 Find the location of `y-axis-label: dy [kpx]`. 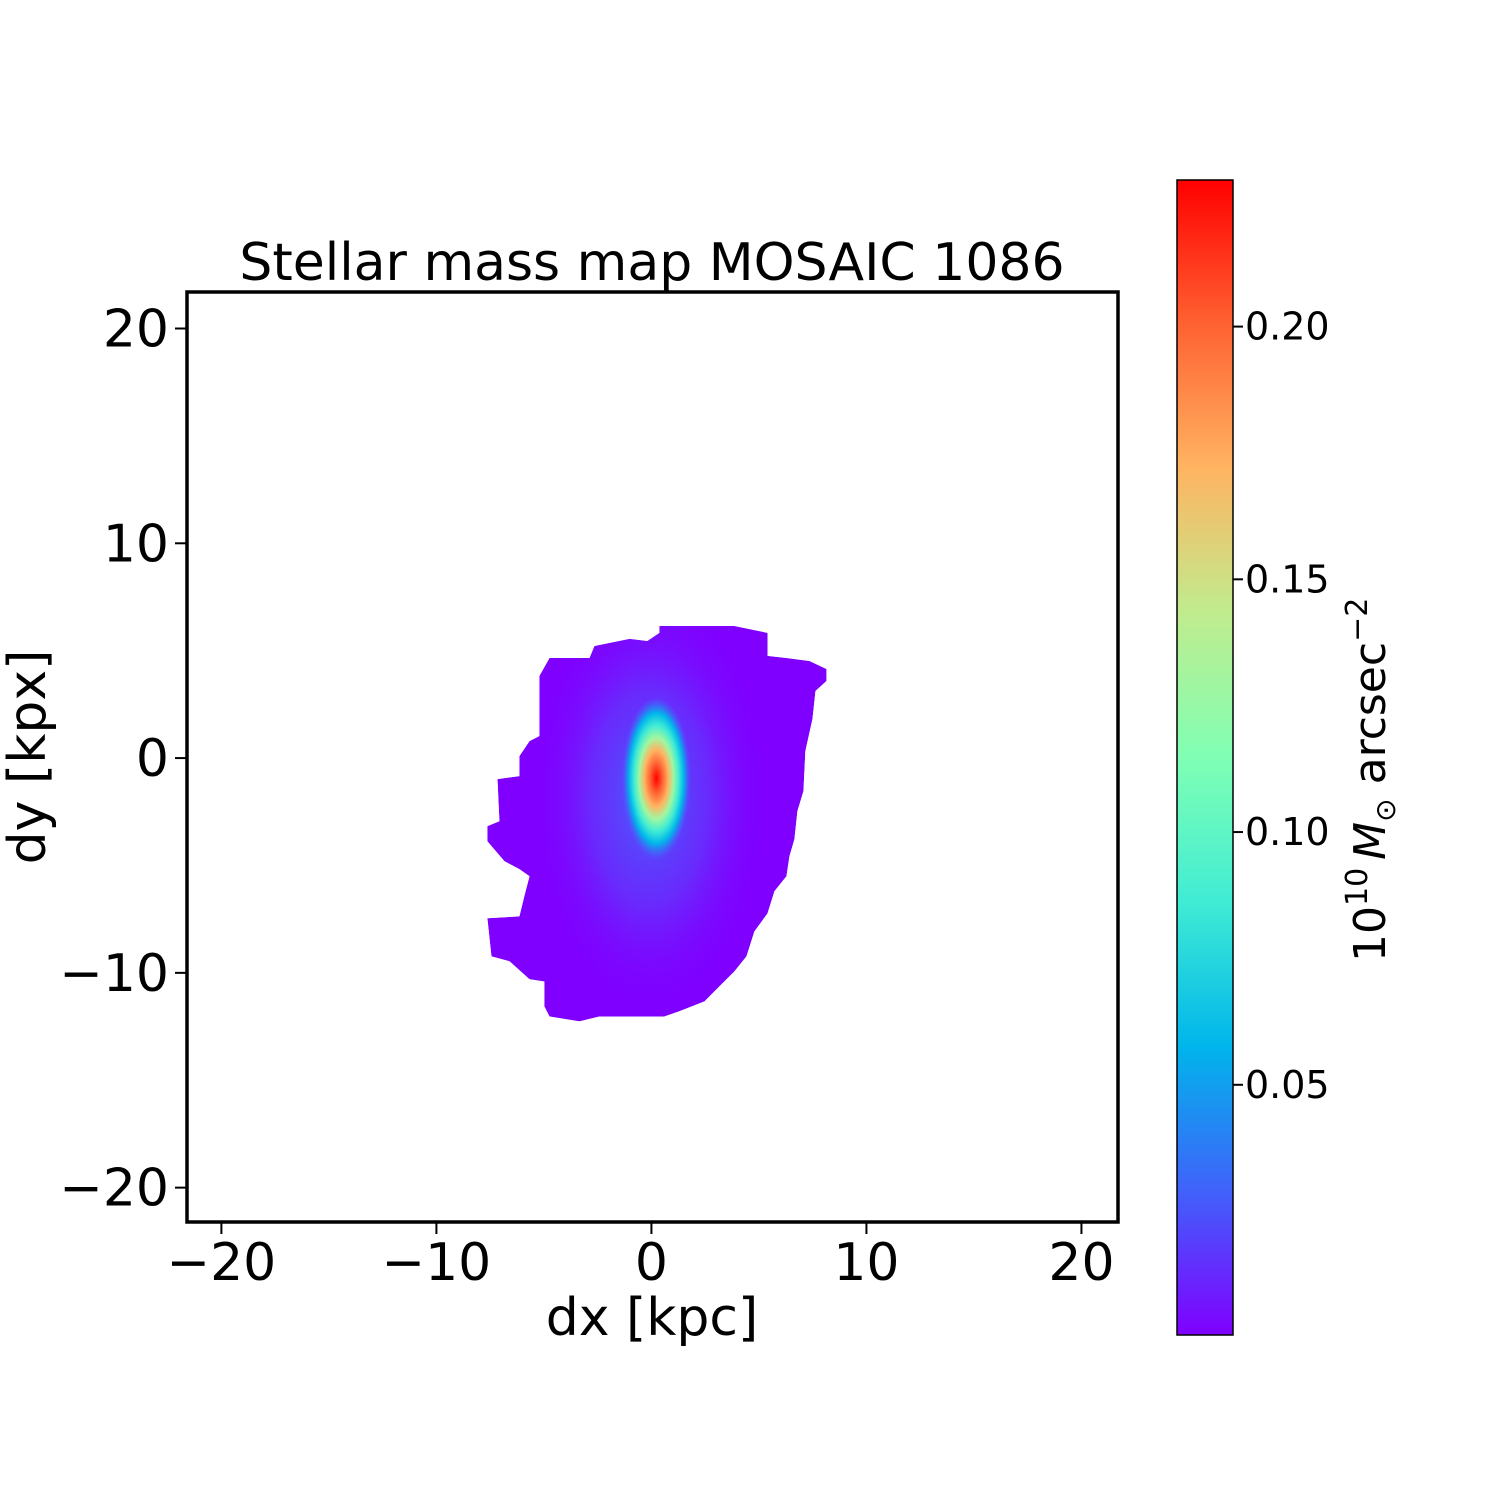

y-axis-label: dy [kpx] is located at coordinates (29, 757).